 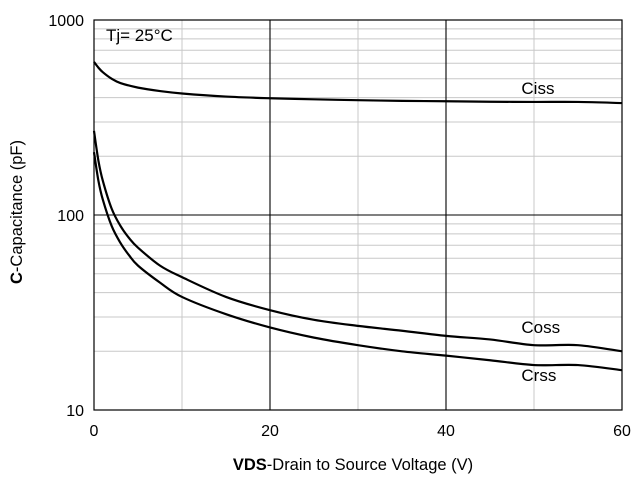 I want to click on y-axis-title-bold: C, so click(x=17, y=278).